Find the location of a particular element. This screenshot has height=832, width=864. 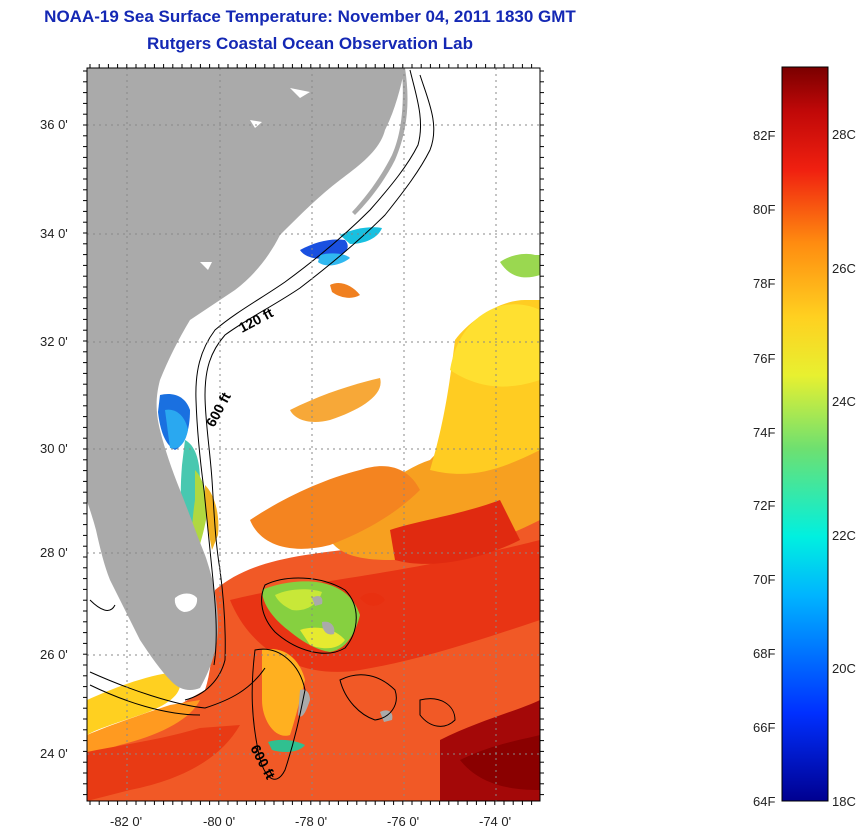

lat-tick-label: 30 0' is located at coordinates (54, 448).